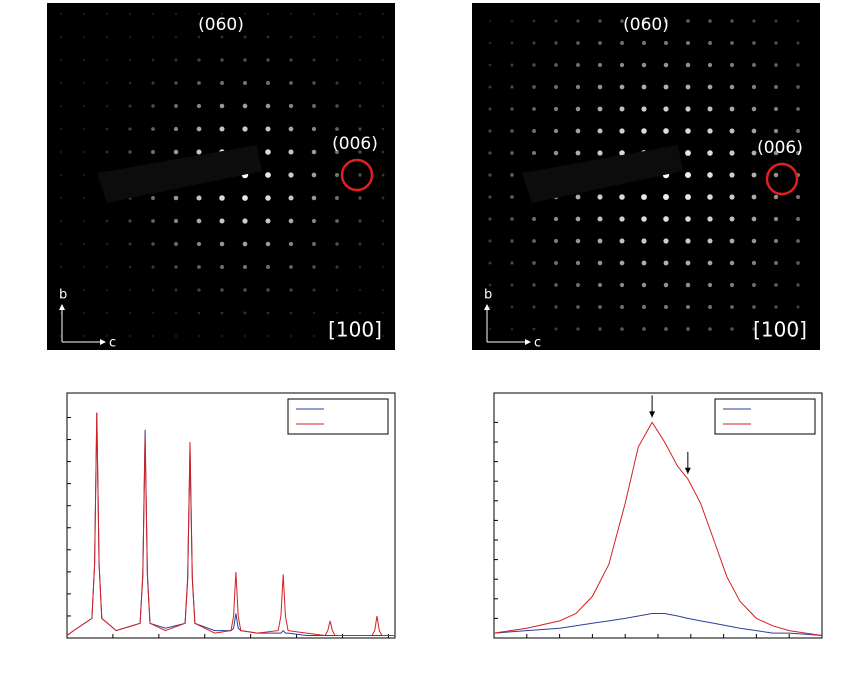 The height and width of the screenshot is (683, 841). Describe the element at coordinates (780, 148) in the screenshot. I see `reflection-label: (006)` at that location.